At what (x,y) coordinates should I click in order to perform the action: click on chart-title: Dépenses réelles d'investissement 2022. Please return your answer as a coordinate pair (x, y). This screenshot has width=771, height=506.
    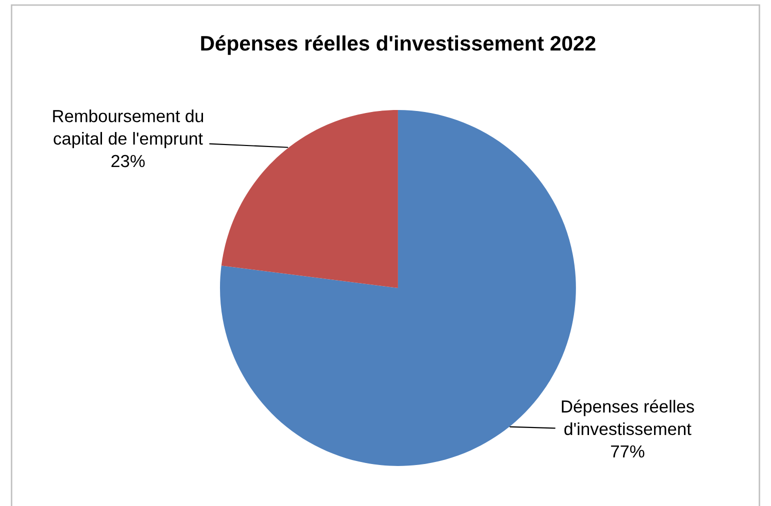
    Looking at the image, I should click on (398, 45).